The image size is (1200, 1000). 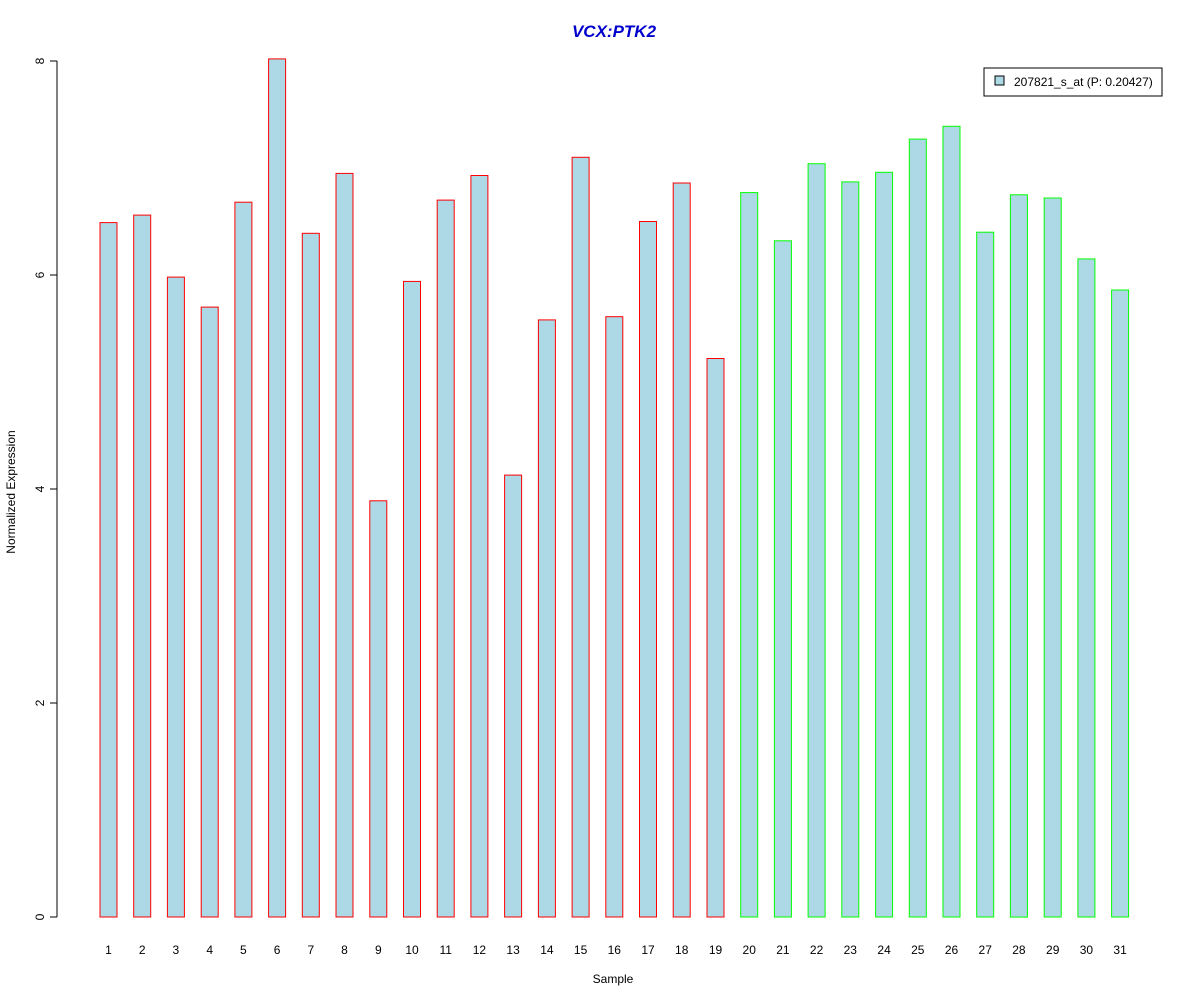 I want to click on x-tick-label: 11, so click(x=445, y=950).